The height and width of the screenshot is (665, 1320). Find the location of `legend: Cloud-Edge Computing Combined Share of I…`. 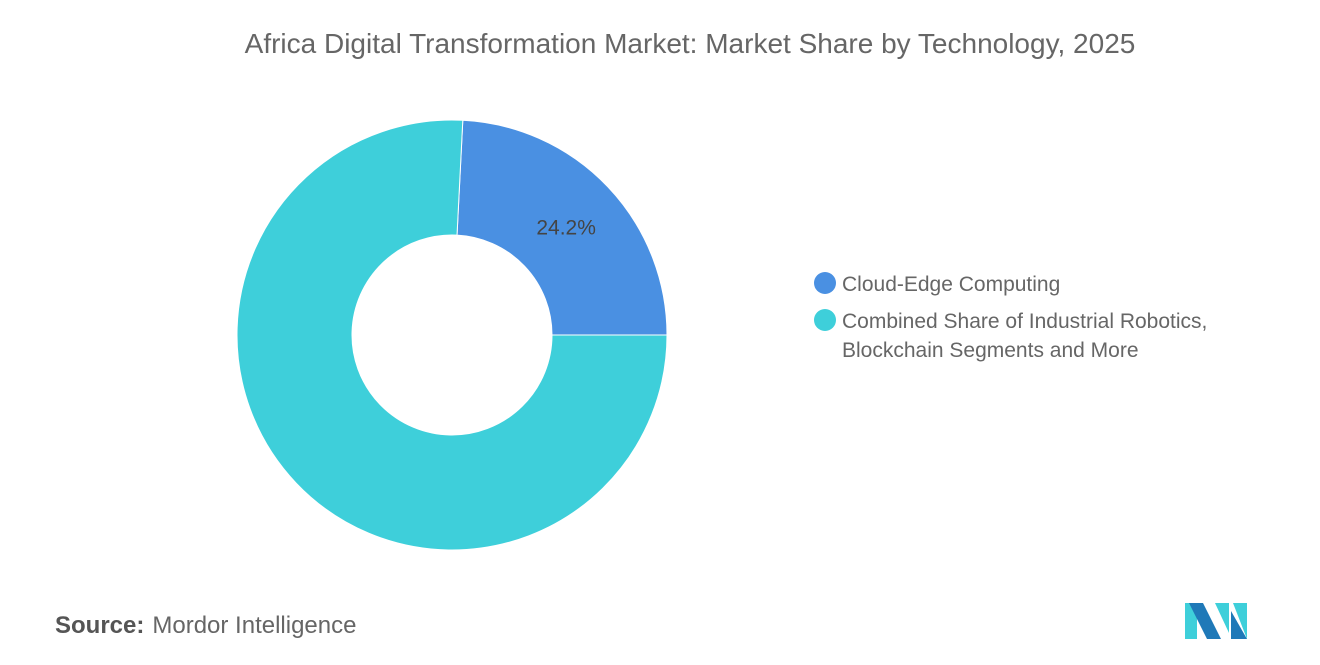

legend: Cloud-Edge Computing Combined Share of I… is located at coordinates (1038, 321).